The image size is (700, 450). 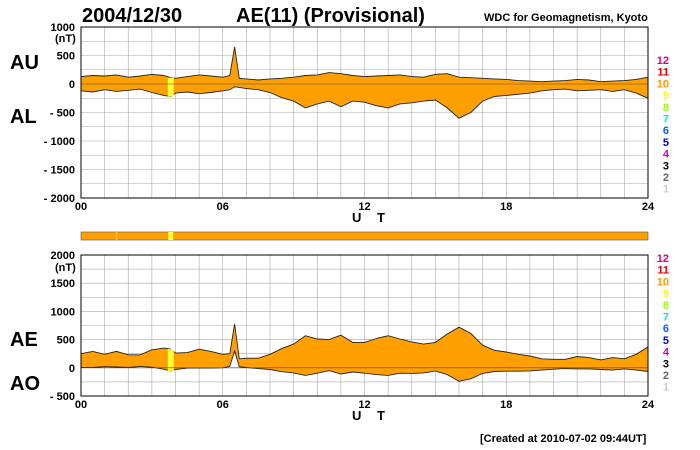 I want to click on status-bar-highlight, so click(x=171, y=236).